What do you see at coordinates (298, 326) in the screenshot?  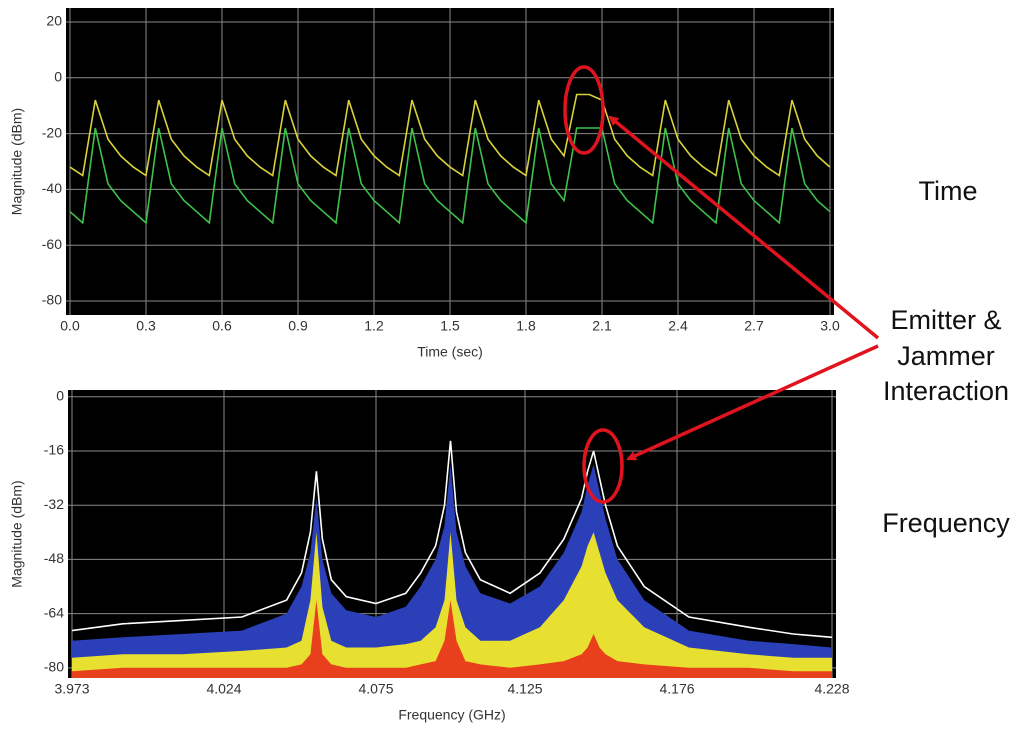 I see `x-tick-label: 0.9` at bounding box center [298, 326].